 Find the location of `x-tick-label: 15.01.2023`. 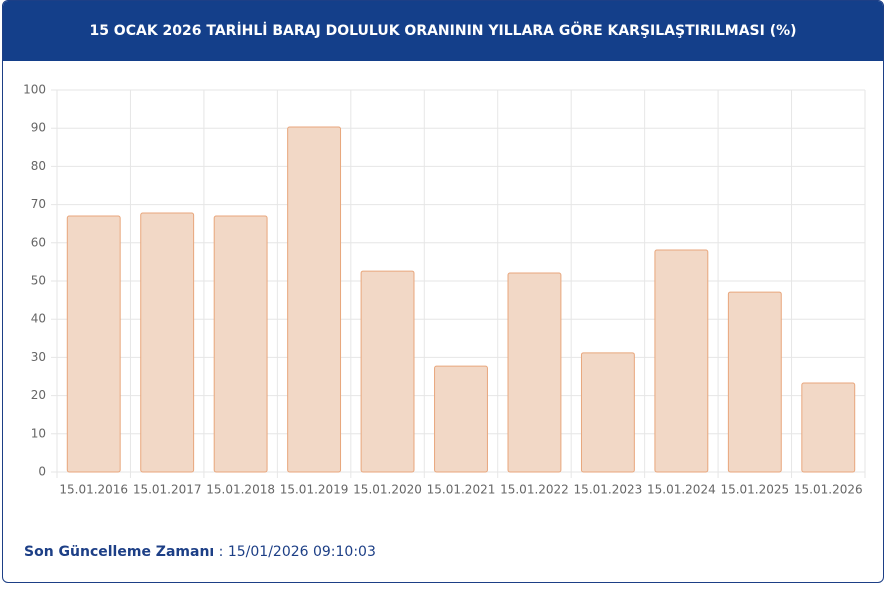

x-tick-label: 15.01.2023 is located at coordinates (608, 490).